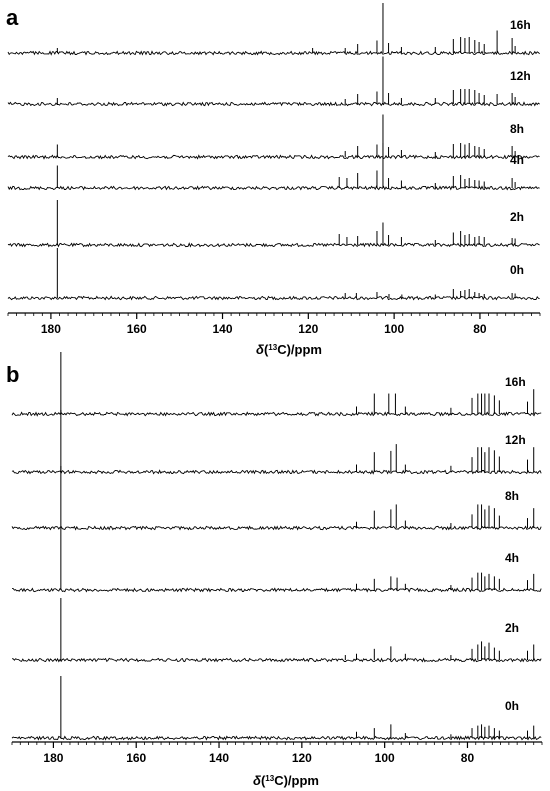  I want to click on panel-b-x-axis-delta: δ, so click(257, 780).